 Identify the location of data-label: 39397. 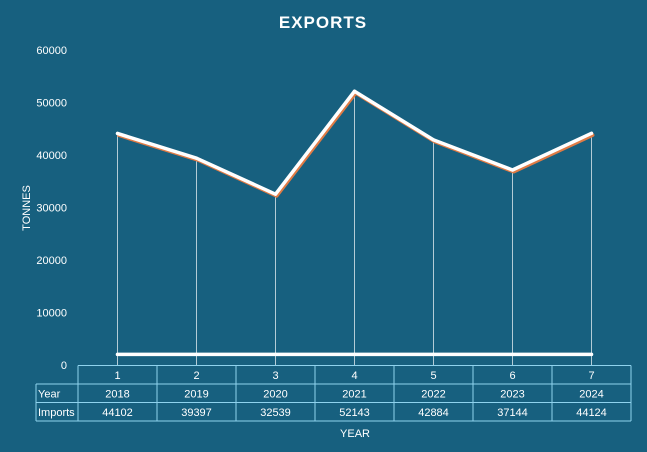
(196, 413).